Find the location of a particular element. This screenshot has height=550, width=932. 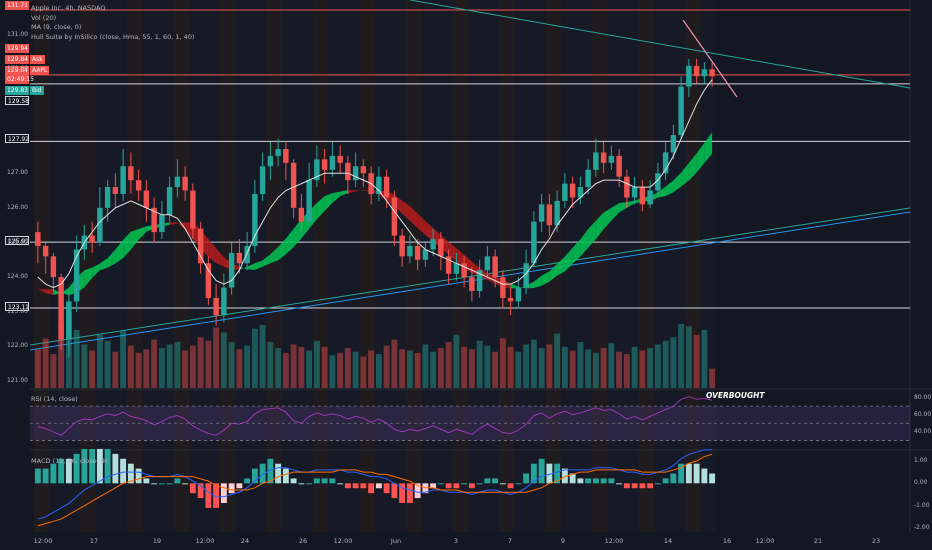

trendline-short is located at coordinates (710, 58).